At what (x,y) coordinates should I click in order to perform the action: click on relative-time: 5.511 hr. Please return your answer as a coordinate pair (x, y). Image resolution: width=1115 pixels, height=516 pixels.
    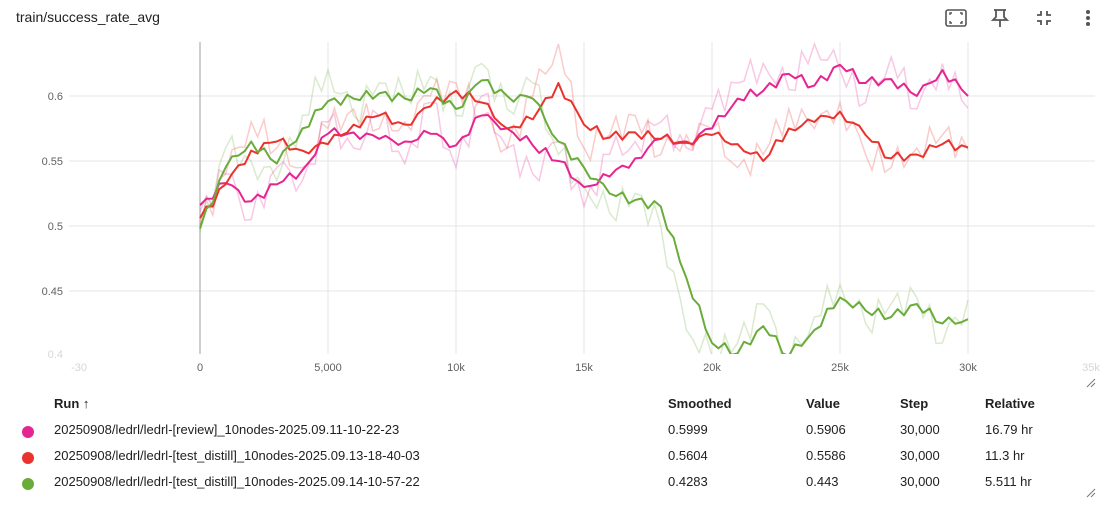
    Looking at the image, I should click on (1008, 481).